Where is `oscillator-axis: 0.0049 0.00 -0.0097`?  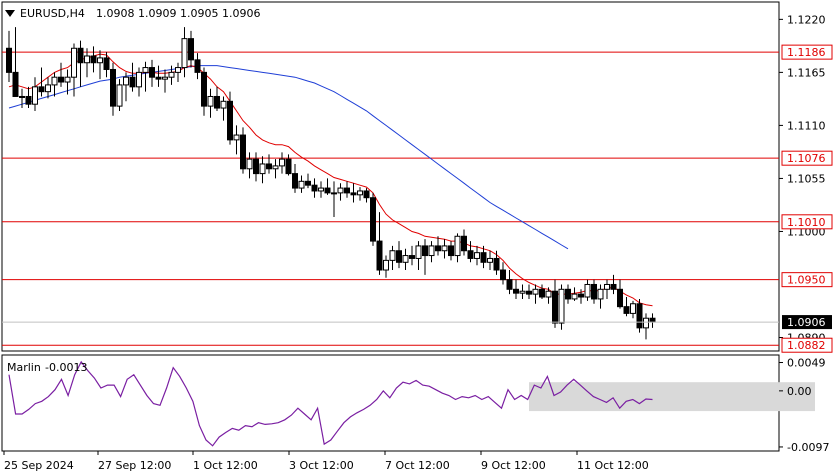
oscillator-axis: 0.0049 0.00 -0.0097 is located at coordinates (804, 405).